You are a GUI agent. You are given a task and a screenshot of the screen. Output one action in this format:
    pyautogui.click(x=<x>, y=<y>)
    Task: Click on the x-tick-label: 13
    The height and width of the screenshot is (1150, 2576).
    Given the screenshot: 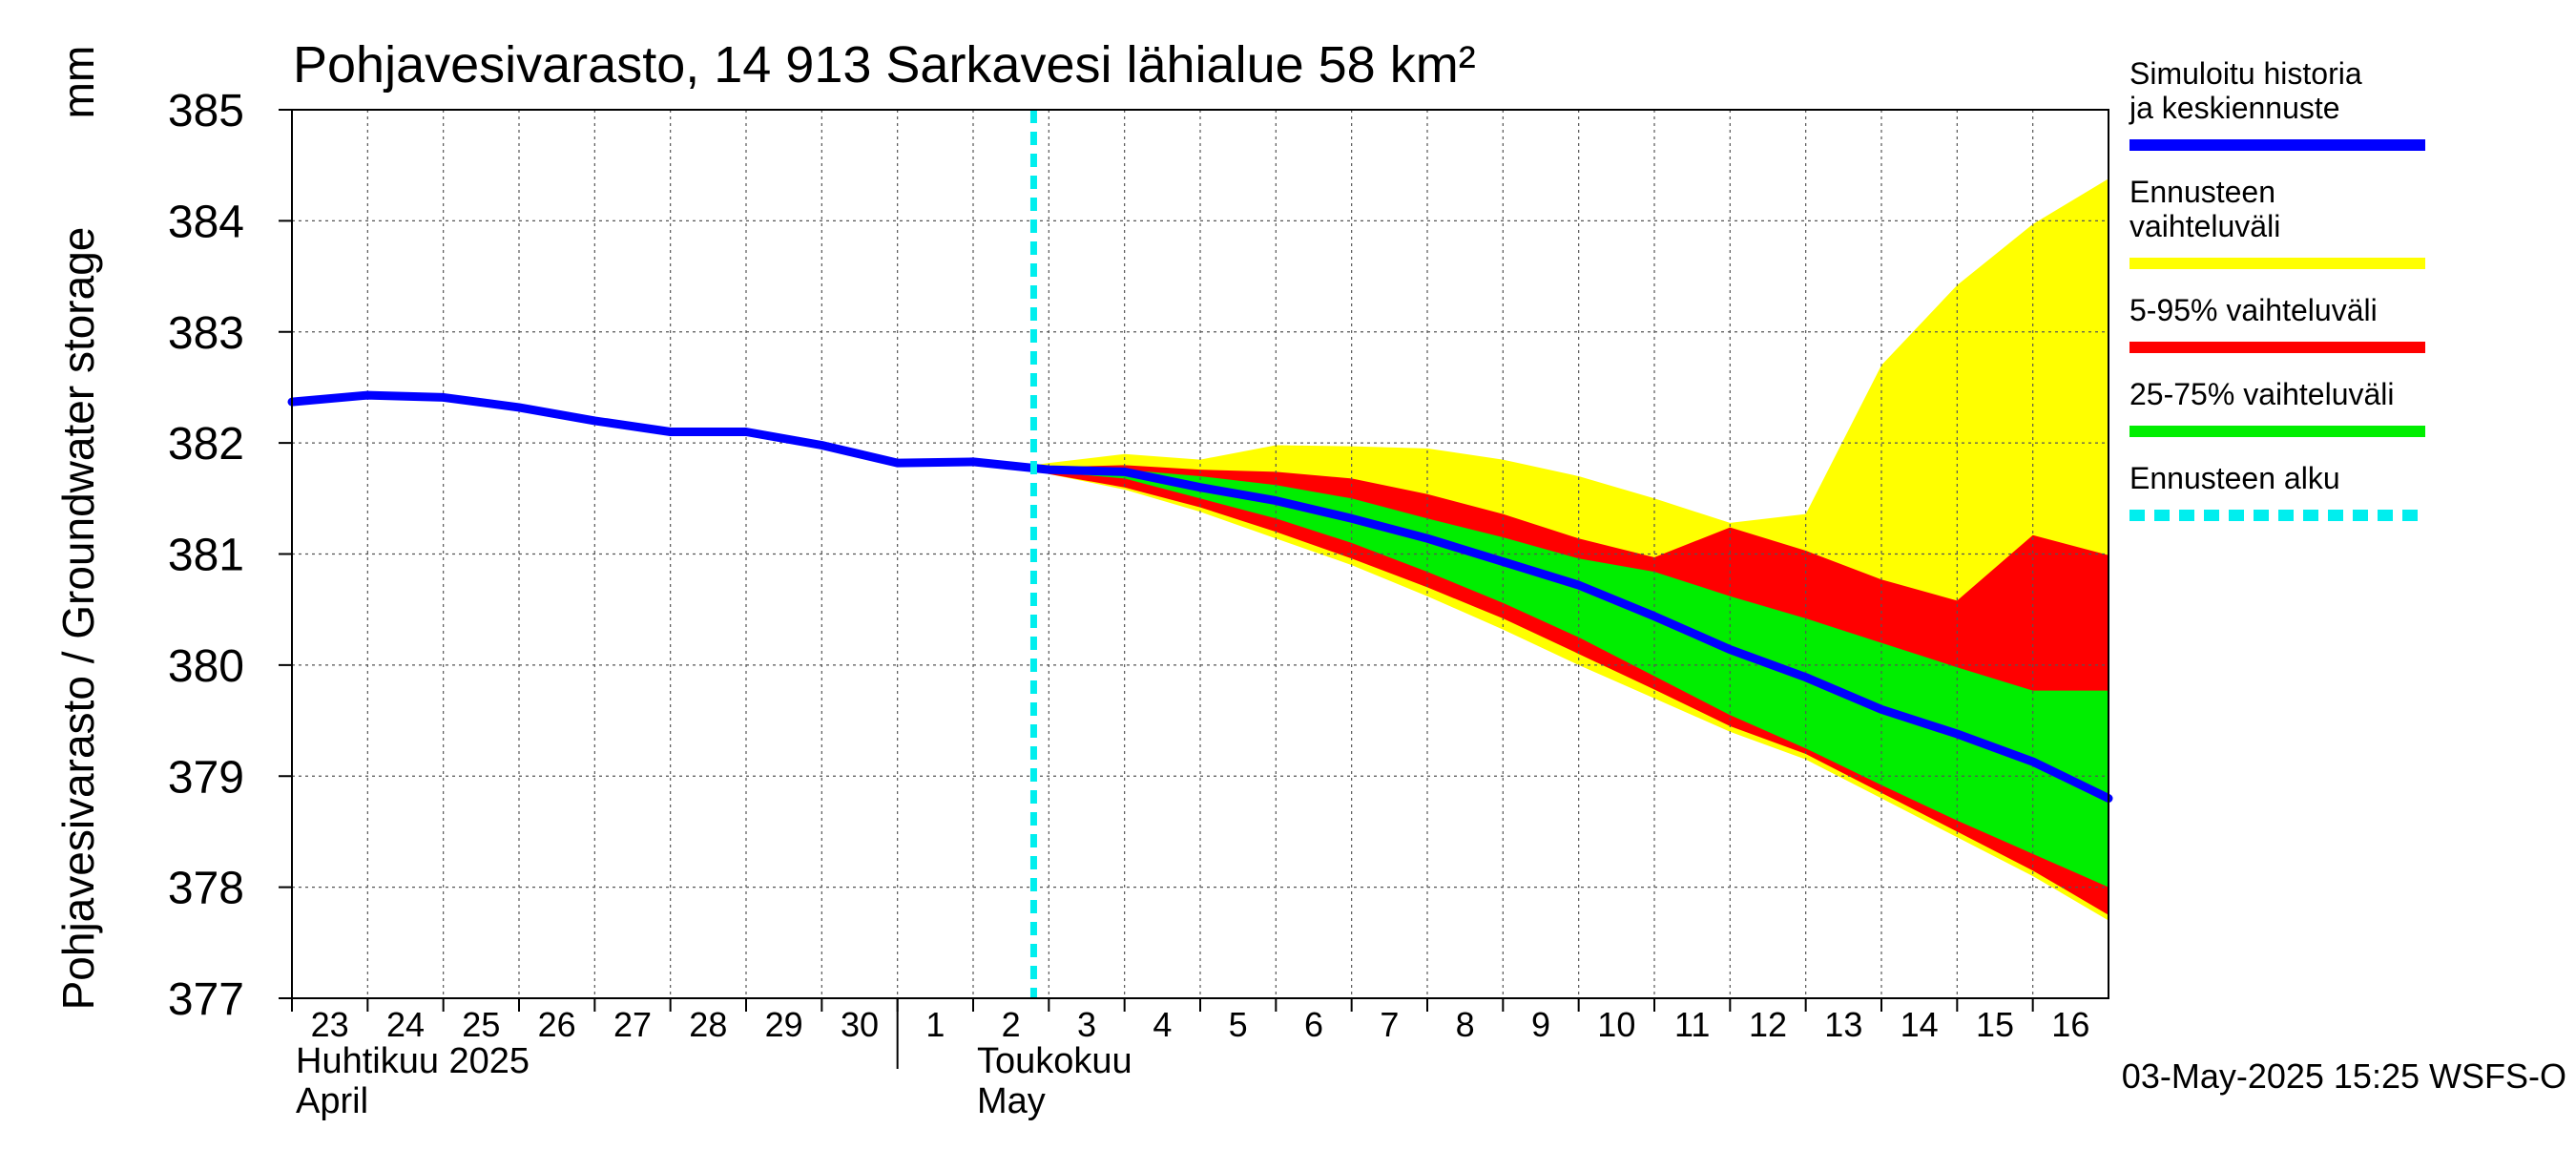 What is the action you would take?
    pyautogui.click(x=1843, y=1024)
    